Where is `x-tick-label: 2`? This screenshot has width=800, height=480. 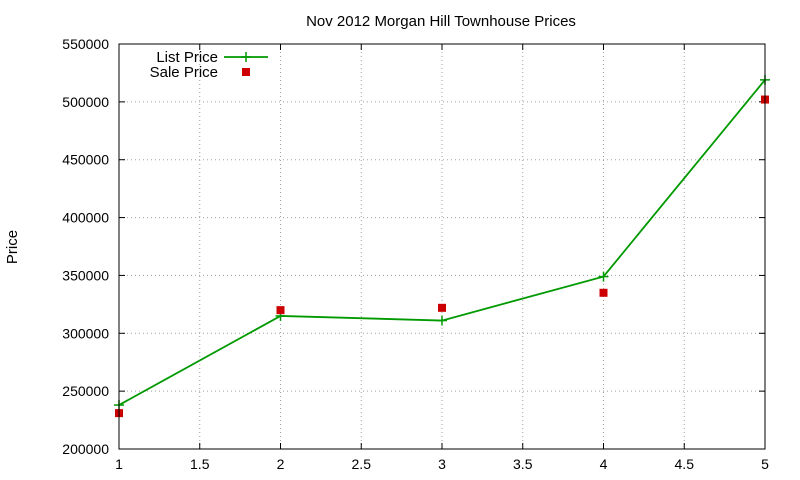 x-tick-label: 2 is located at coordinates (281, 464).